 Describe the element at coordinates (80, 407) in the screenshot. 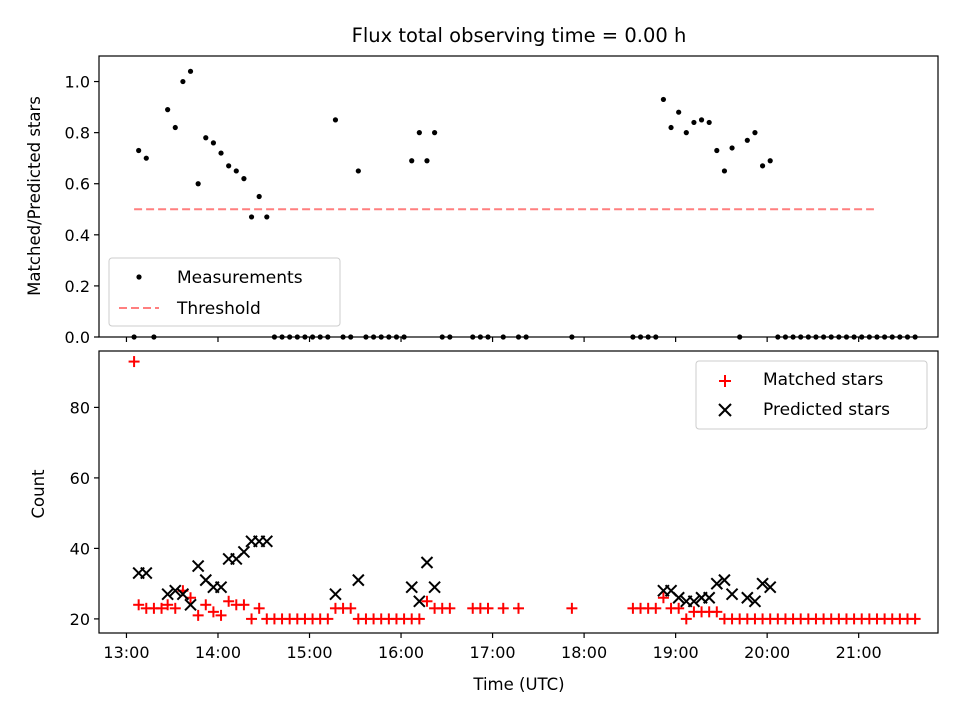

I see `count-y-tick-label: 80` at that location.